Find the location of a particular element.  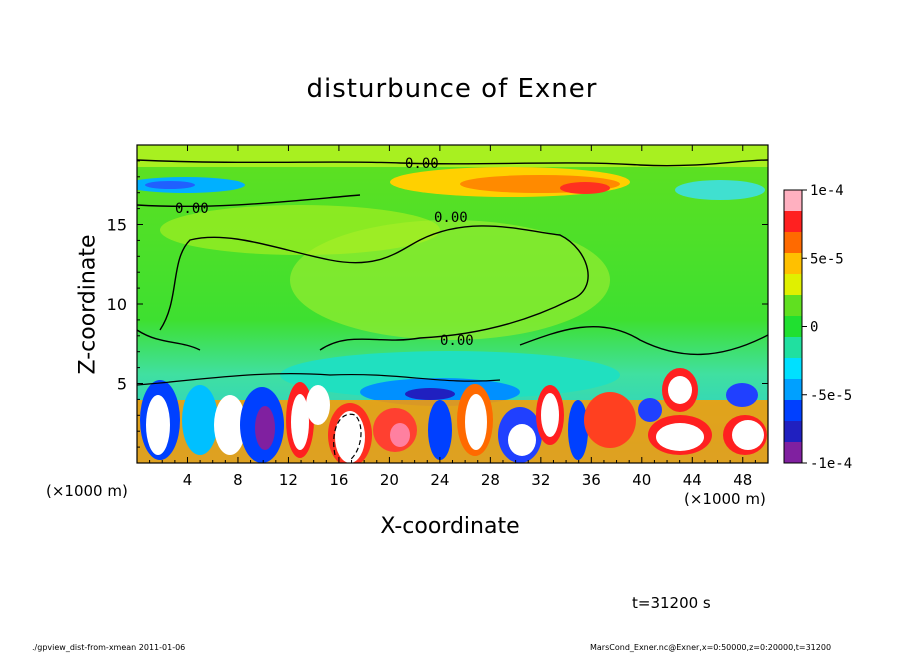

footer-left-text: ./gpview_dist-from-xmean 2011-01-06 is located at coordinates (109, 647).